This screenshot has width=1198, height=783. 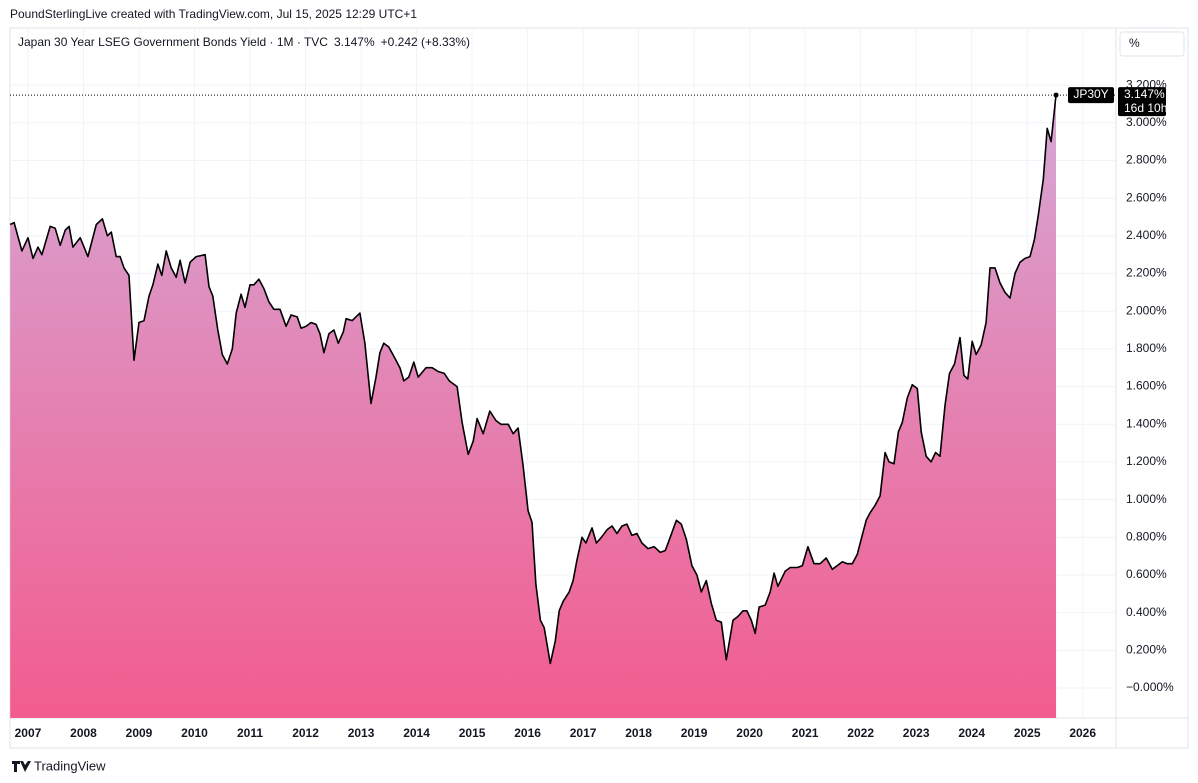 I want to click on x-tick-label: 2025, so click(x=1027, y=733).